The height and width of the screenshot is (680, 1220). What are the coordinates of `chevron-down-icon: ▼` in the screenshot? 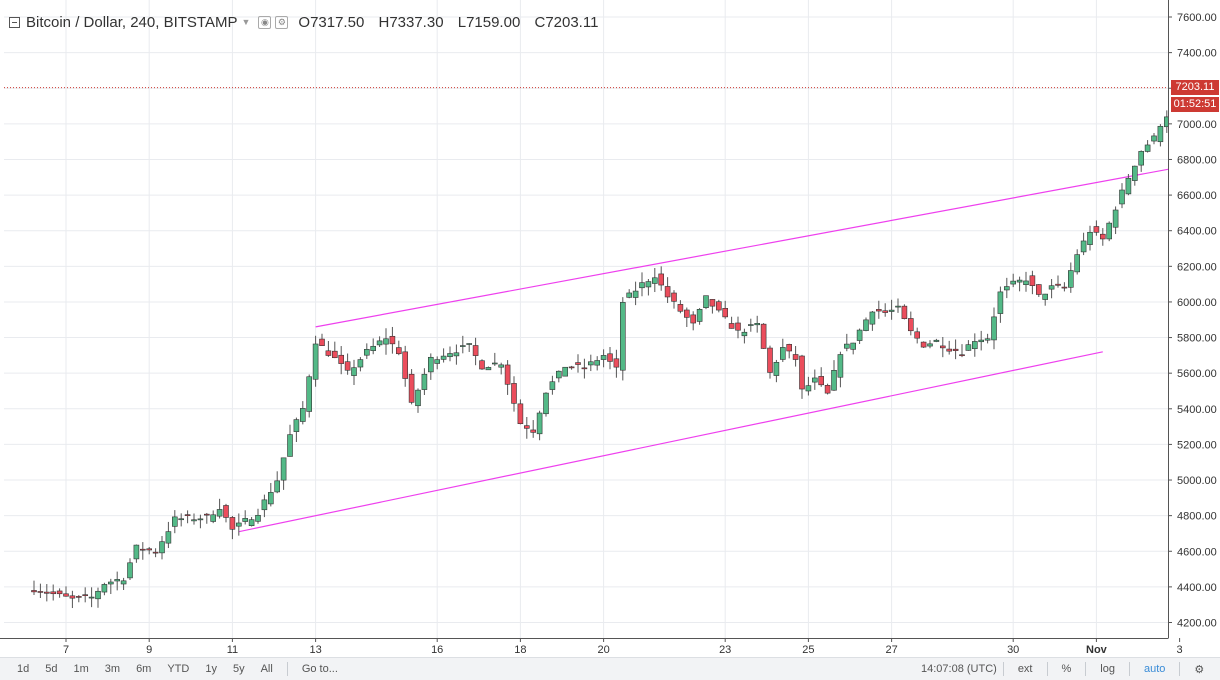 It's located at (246, 22).